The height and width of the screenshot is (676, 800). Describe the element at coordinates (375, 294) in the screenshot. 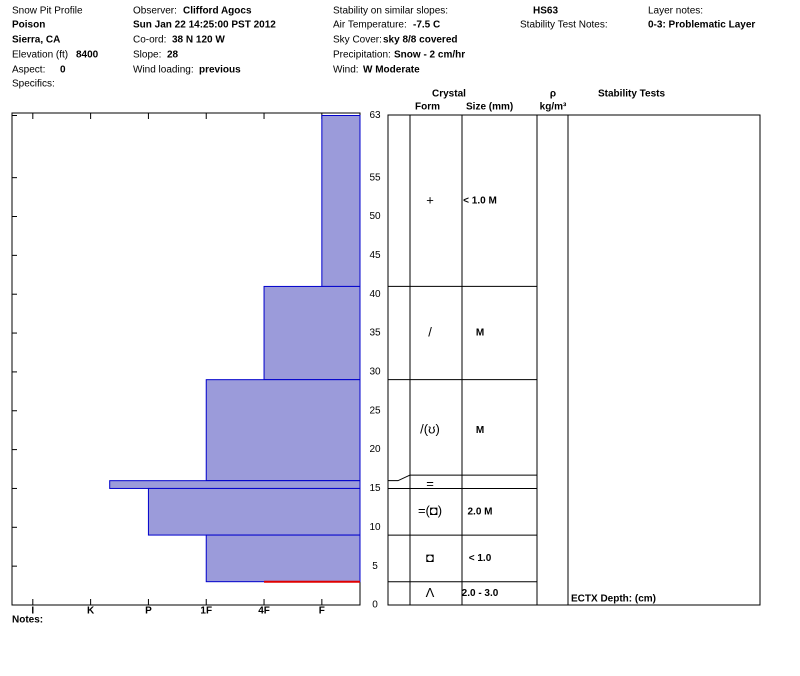

I see `y-tick-label: 40` at that location.